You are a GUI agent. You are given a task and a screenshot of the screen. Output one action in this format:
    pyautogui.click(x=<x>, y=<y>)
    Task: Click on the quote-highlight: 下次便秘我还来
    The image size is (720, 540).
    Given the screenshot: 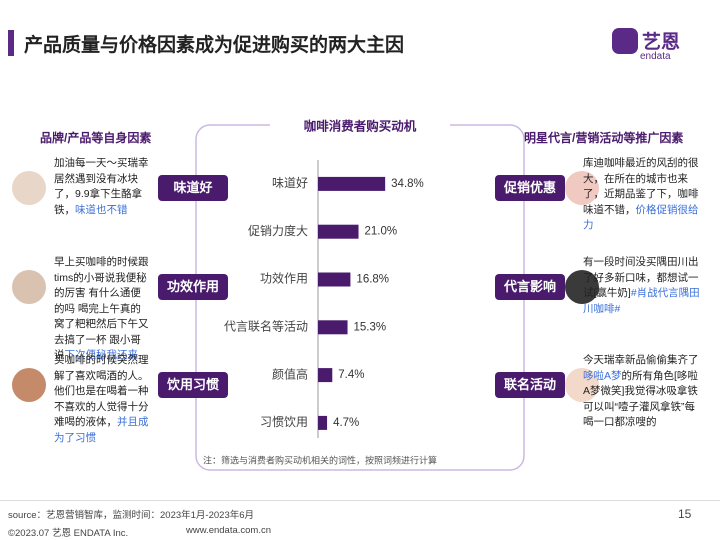 What is the action you would take?
    pyautogui.click(x=101, y=355)
    